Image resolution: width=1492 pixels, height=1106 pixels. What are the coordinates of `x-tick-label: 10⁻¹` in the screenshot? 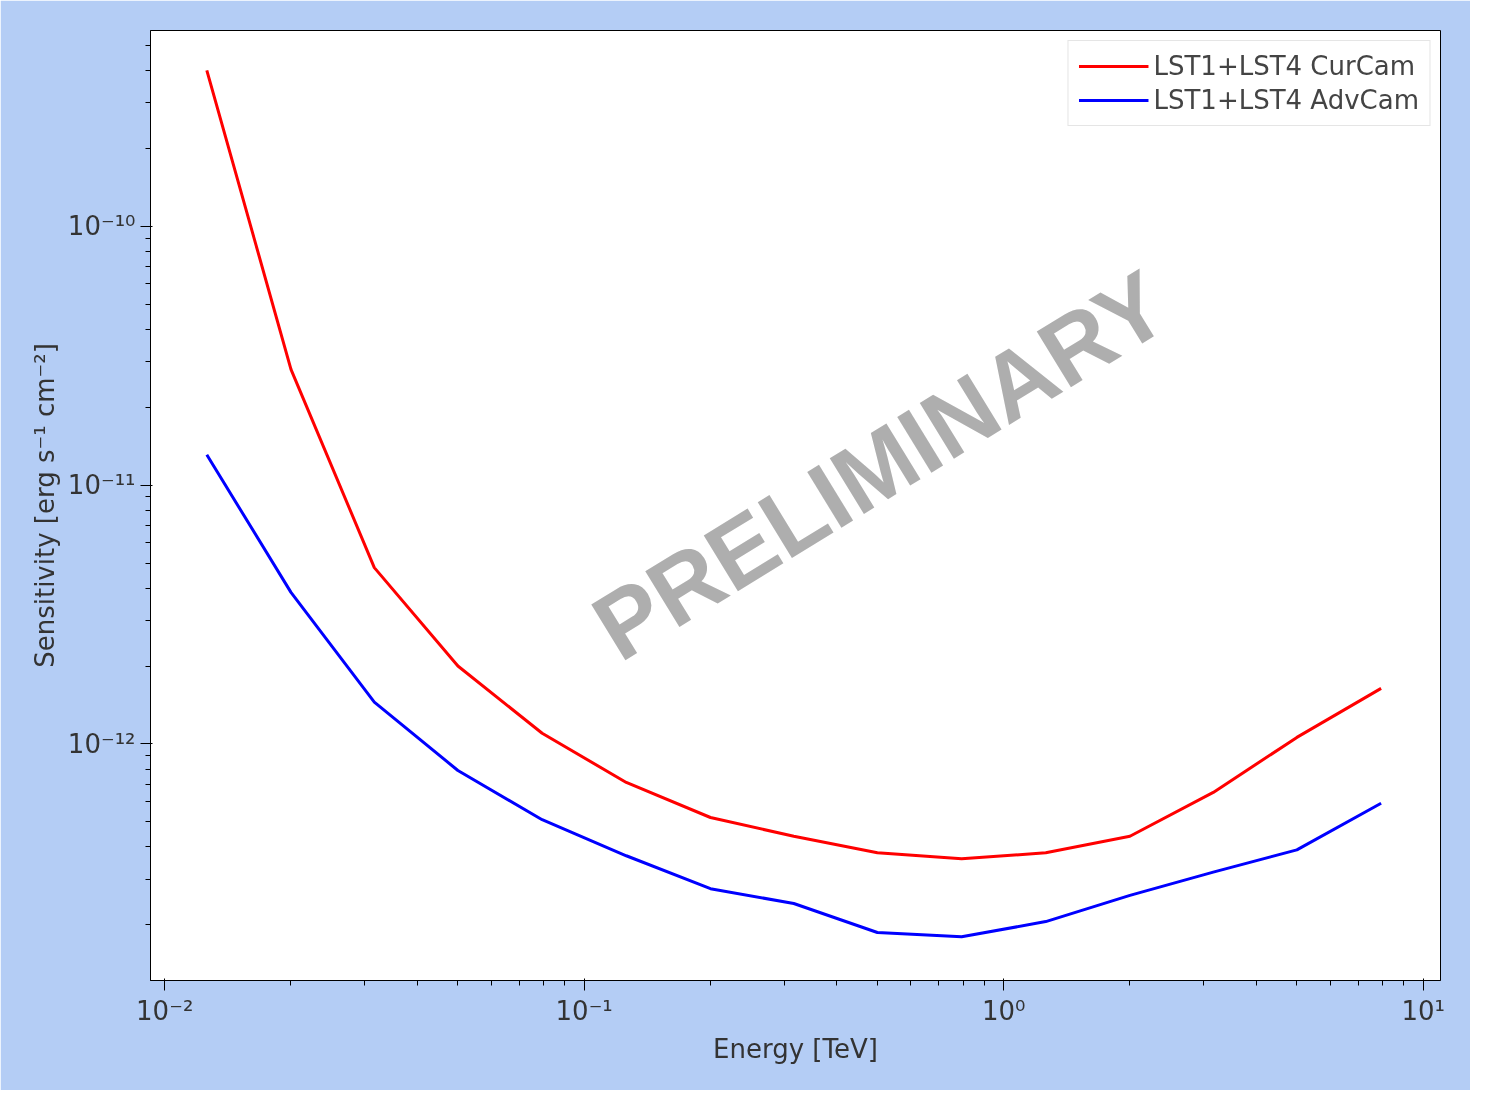 It's located at (584, 1010).